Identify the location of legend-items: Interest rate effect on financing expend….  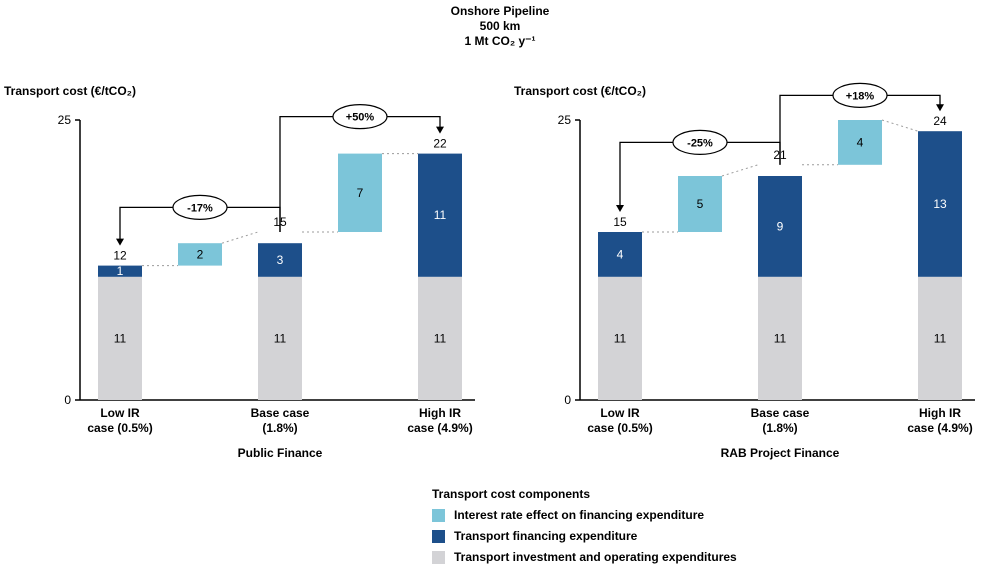
(584, 536).